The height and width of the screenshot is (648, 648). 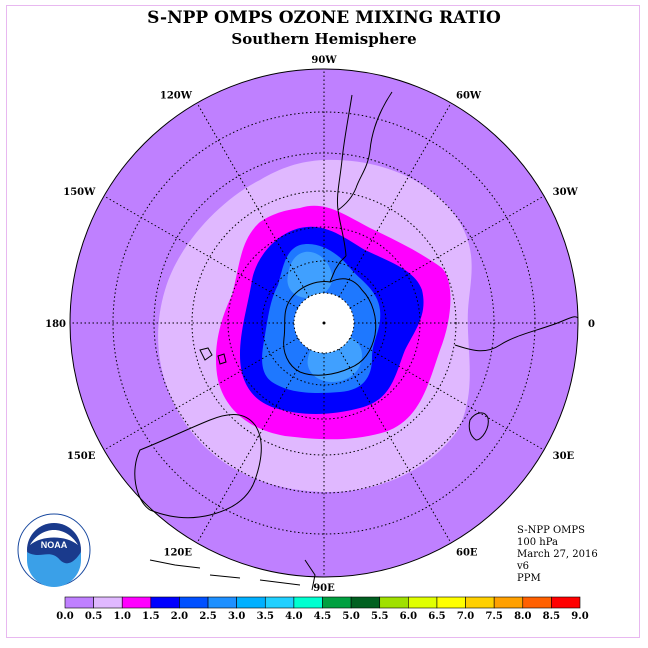 I want to click on colorbar-tick-label: 9.0, so click(x=579, y=616).